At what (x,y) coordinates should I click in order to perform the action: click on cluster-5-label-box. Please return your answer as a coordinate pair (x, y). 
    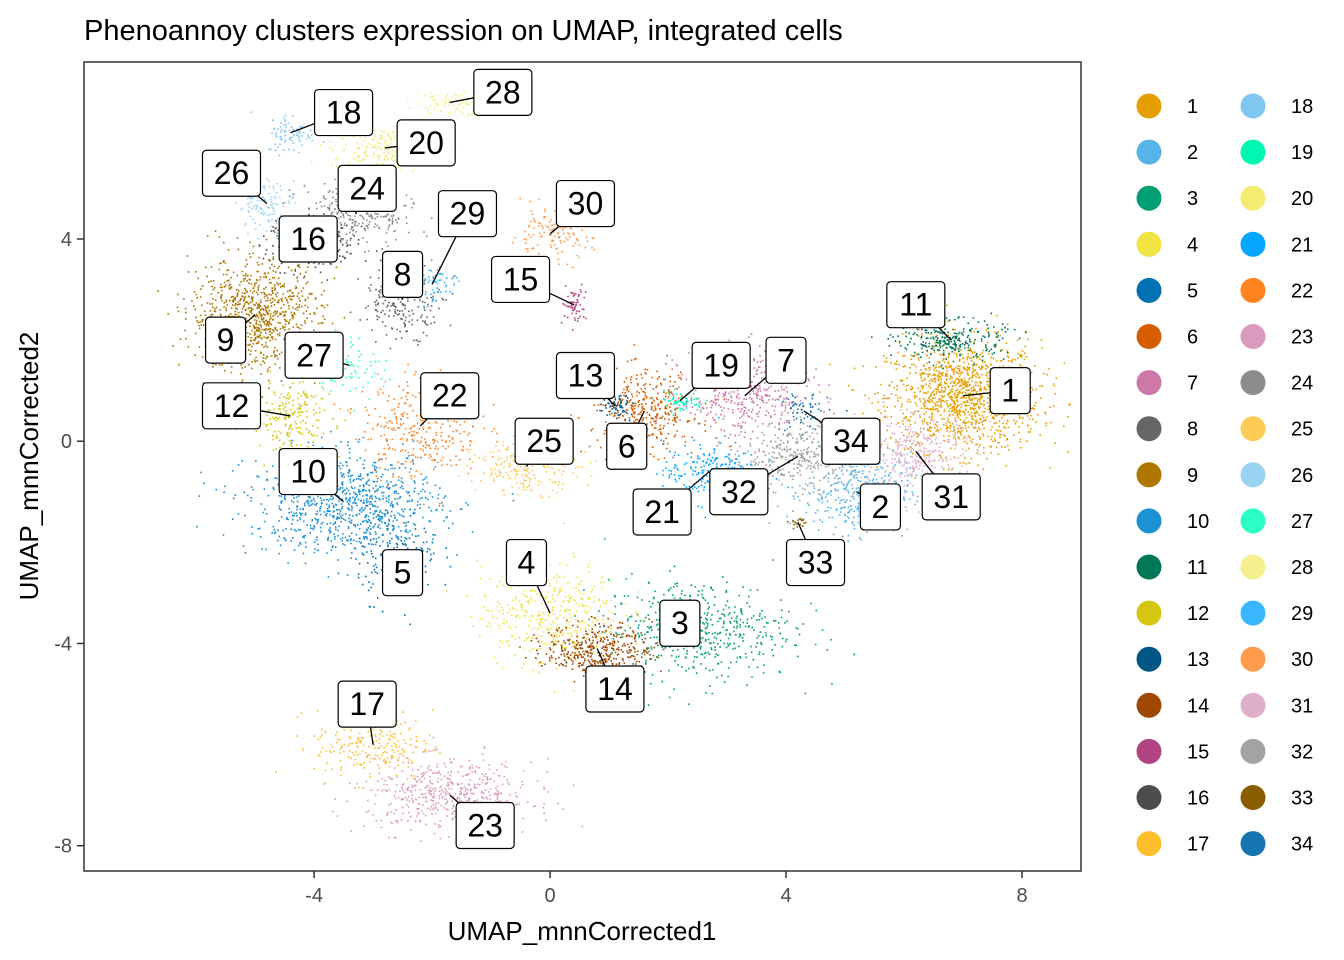
    Looking at the image, I should click on (402, 573).